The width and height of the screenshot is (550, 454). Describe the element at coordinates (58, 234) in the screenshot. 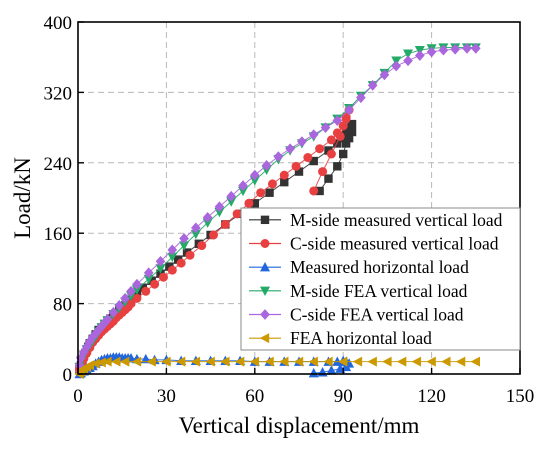

I see `y-tick-label: 160` at that location.